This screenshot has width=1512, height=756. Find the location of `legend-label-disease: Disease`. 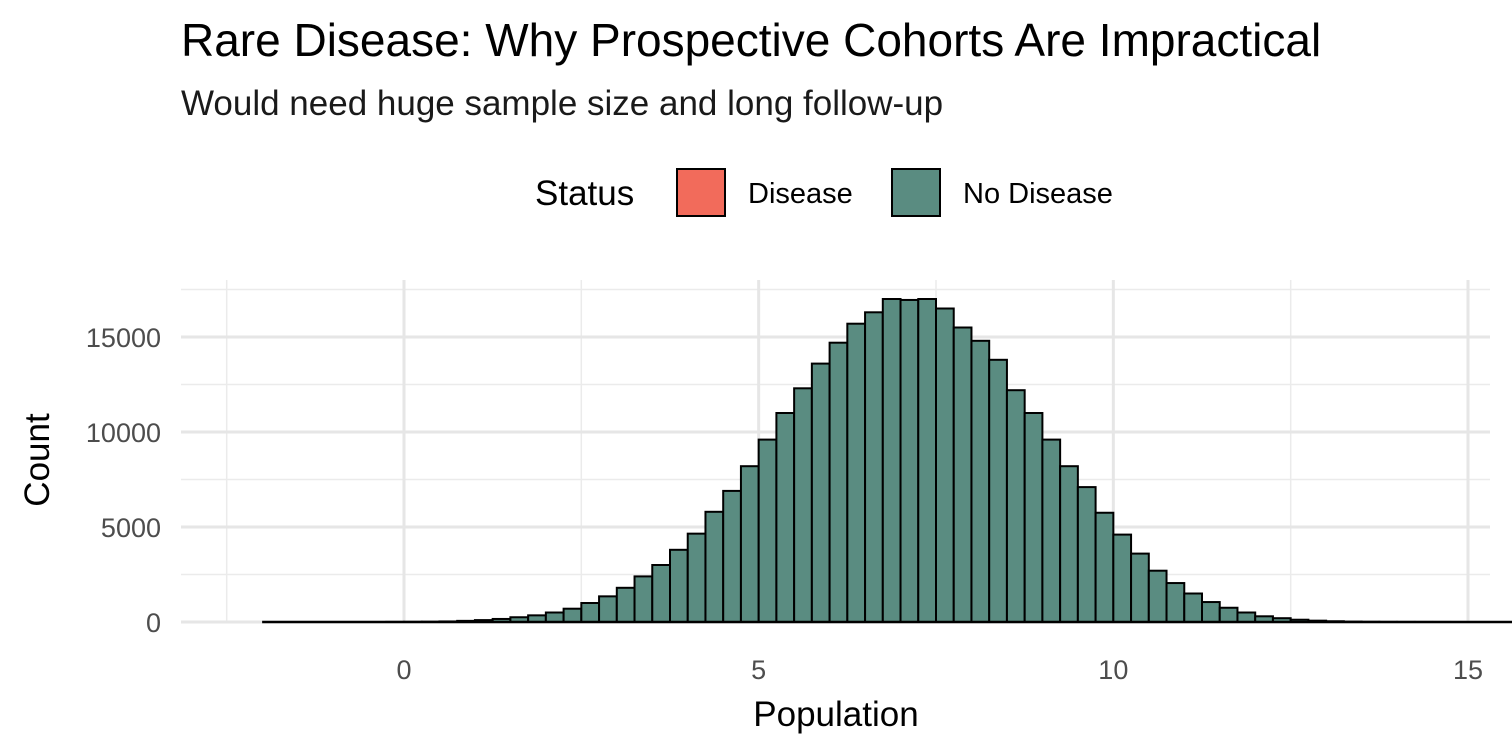

legend-label-disease: Disease is located at coordinates (800, 194).